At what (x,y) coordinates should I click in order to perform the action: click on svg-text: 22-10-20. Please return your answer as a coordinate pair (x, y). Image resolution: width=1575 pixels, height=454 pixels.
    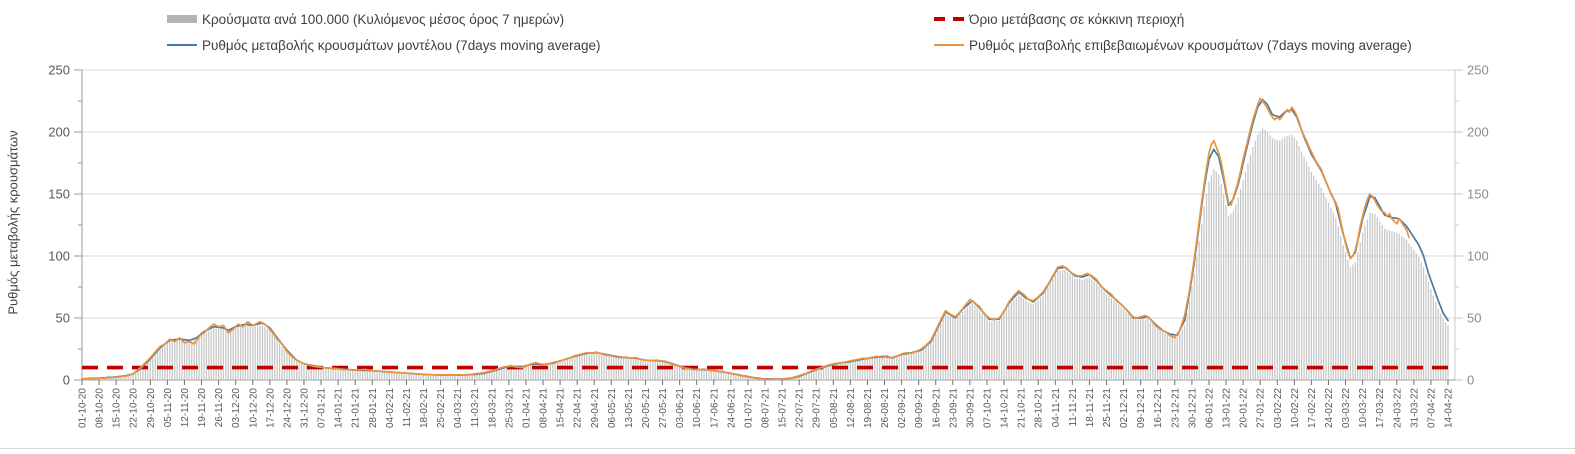
    Looking at the image, I should click on (134, 408).